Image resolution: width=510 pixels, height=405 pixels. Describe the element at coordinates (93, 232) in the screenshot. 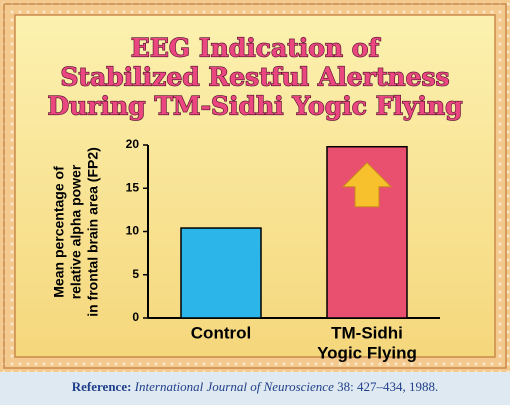

I see `y-axis-label-line: in frontal brain area (FP2)` at that location.